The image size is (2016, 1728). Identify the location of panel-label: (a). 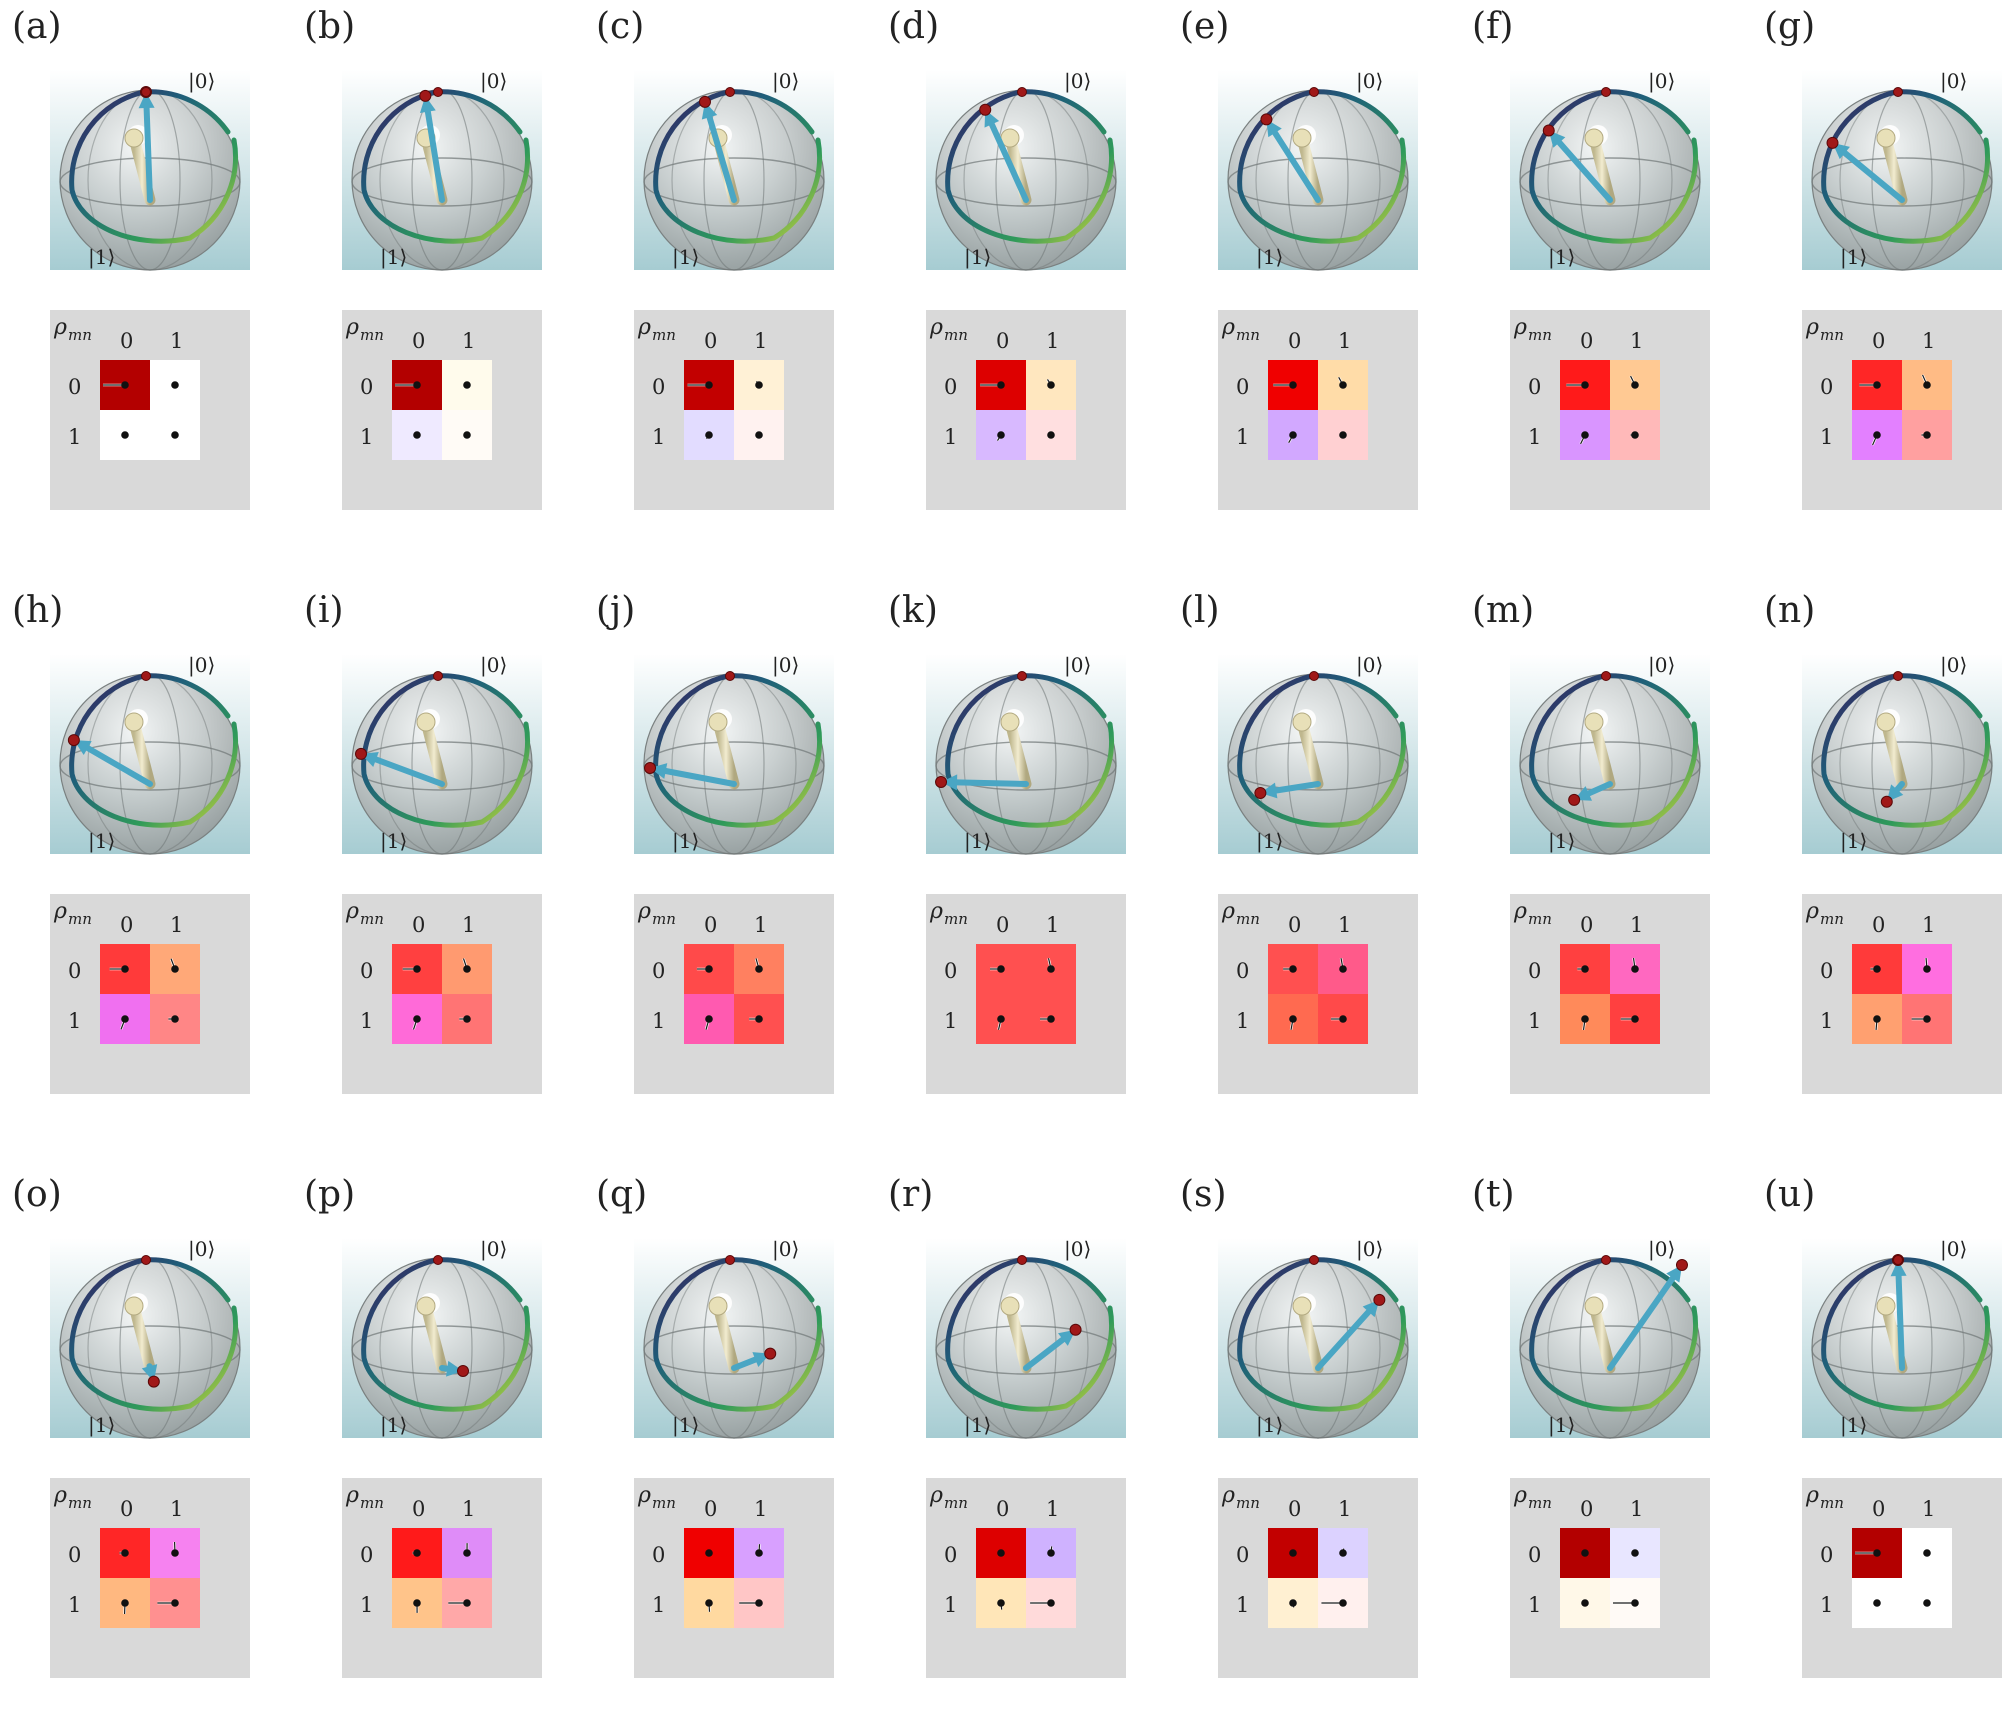
(37, 26).